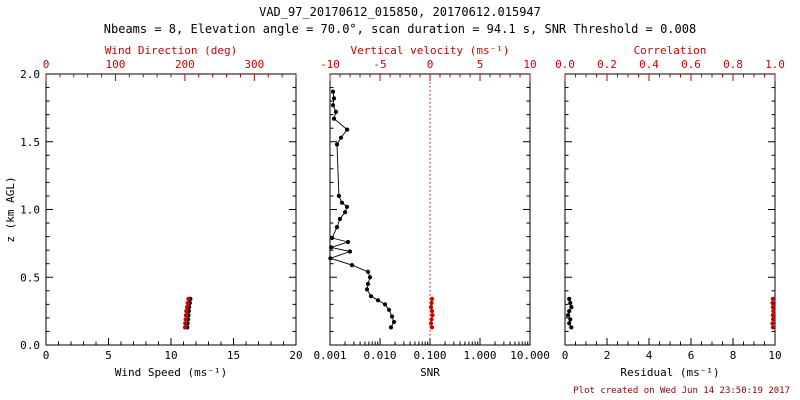 The height and width of the screenshot is (400, 800). What do you see at coordinates (171, 50) in the screenshot?
I see `top-axis-title: Wind Direction (deg)` at bounding box center [171, 50].